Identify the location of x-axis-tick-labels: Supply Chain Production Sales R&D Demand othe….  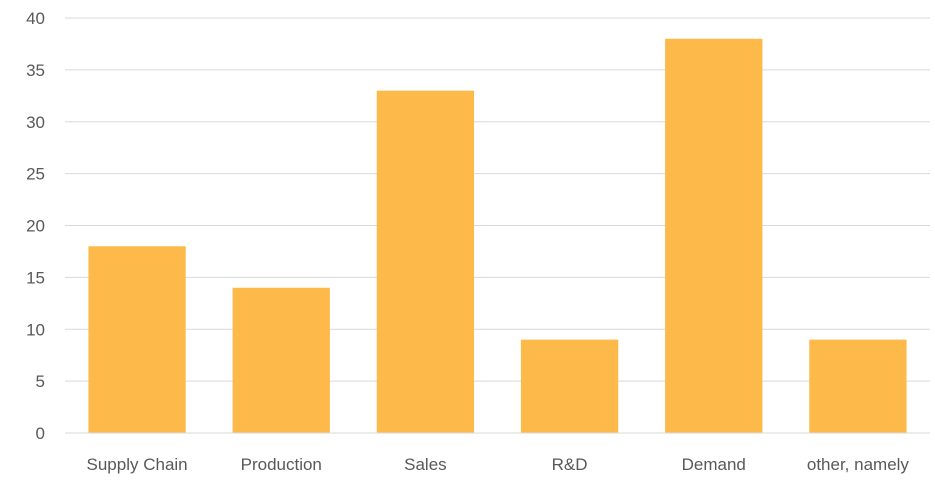
(498, 464).